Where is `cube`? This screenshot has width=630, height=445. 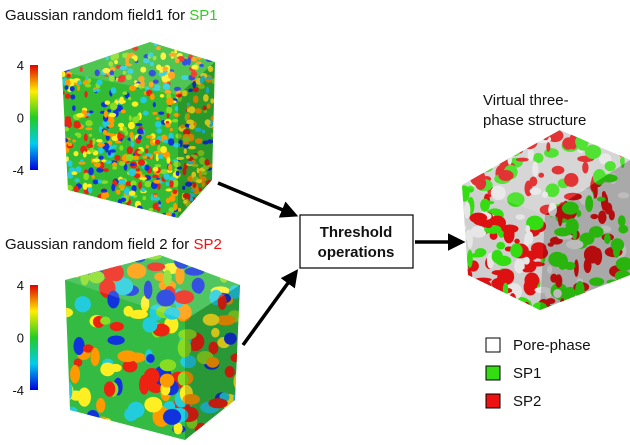 cube is located at coordinates (546, 220).